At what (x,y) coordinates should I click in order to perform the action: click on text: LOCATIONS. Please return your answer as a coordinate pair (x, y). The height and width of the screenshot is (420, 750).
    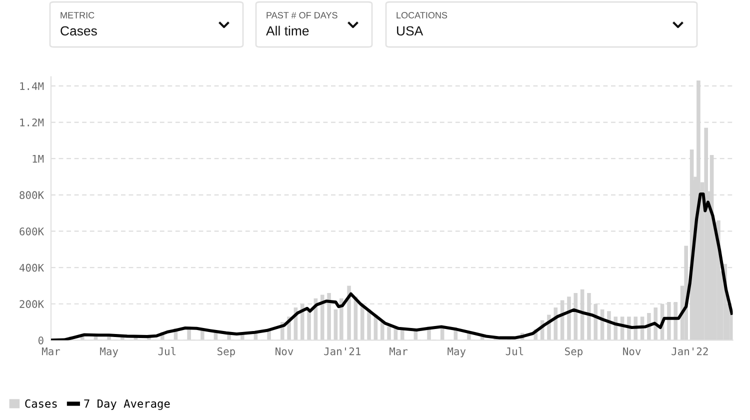
    Looking at the image, I should click on (422, 15).